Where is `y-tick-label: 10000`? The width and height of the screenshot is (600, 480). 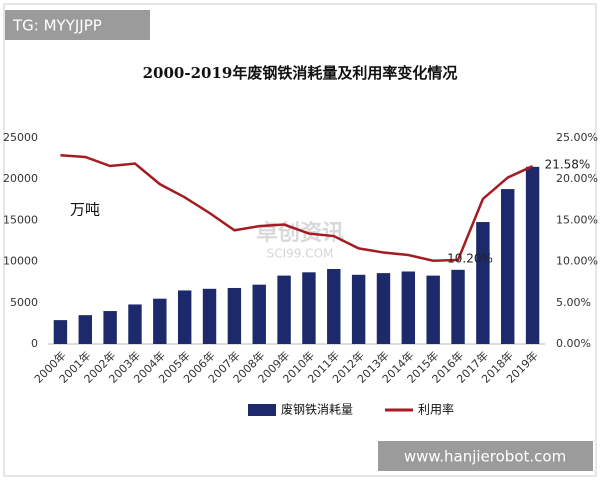
y-tick-label: 10000 is located at coordinates (20, 261).